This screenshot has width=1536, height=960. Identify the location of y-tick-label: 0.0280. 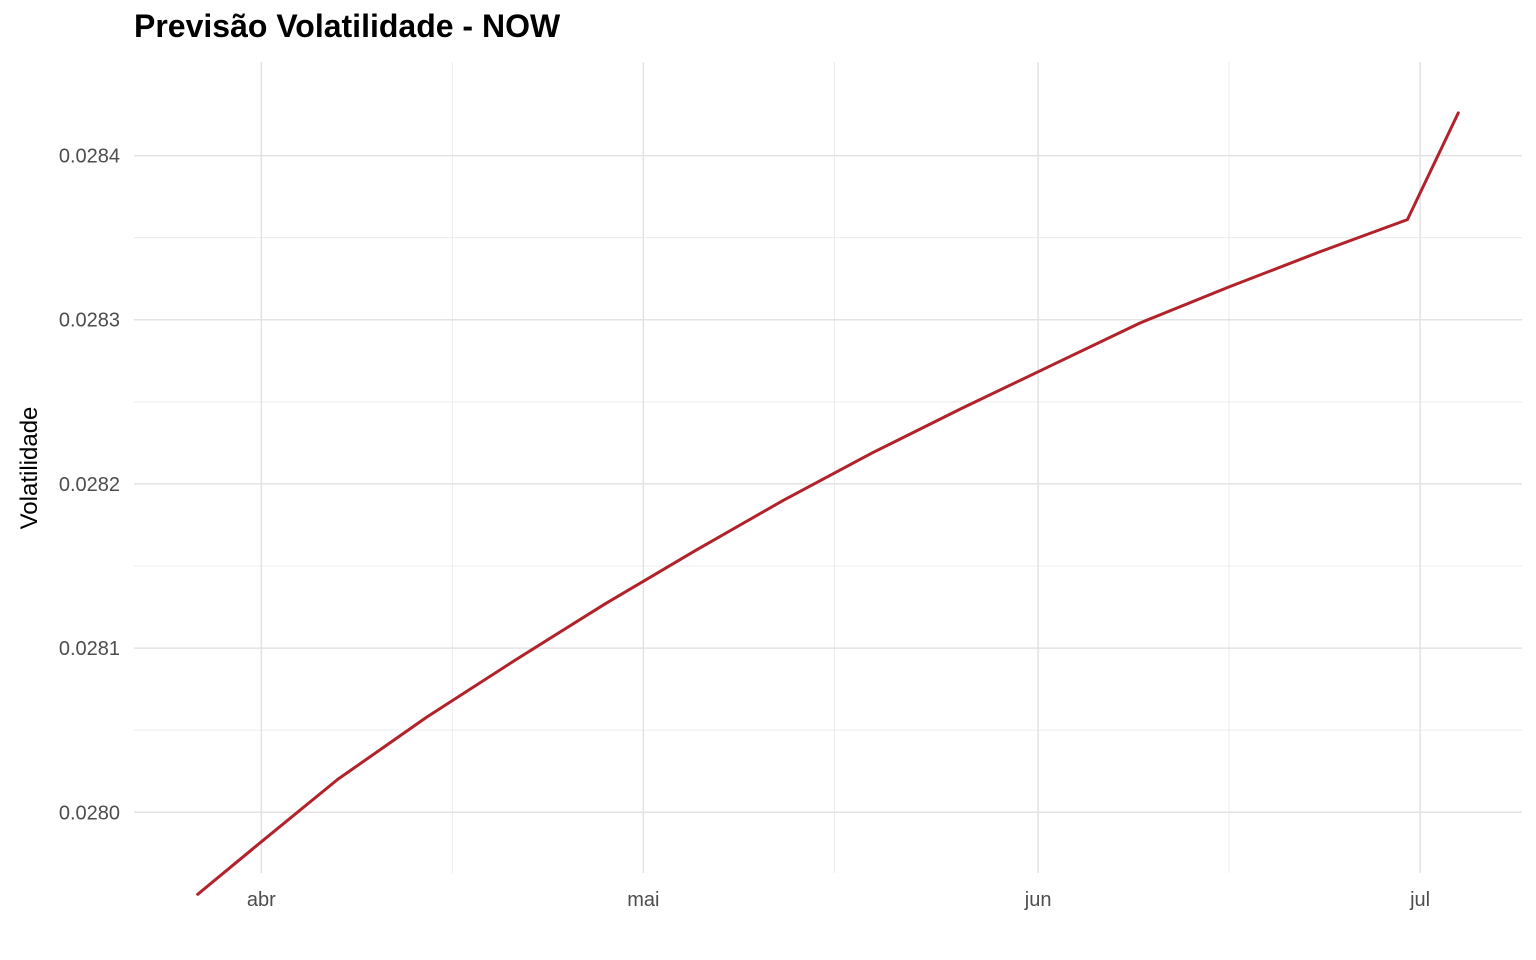
(89, 813).